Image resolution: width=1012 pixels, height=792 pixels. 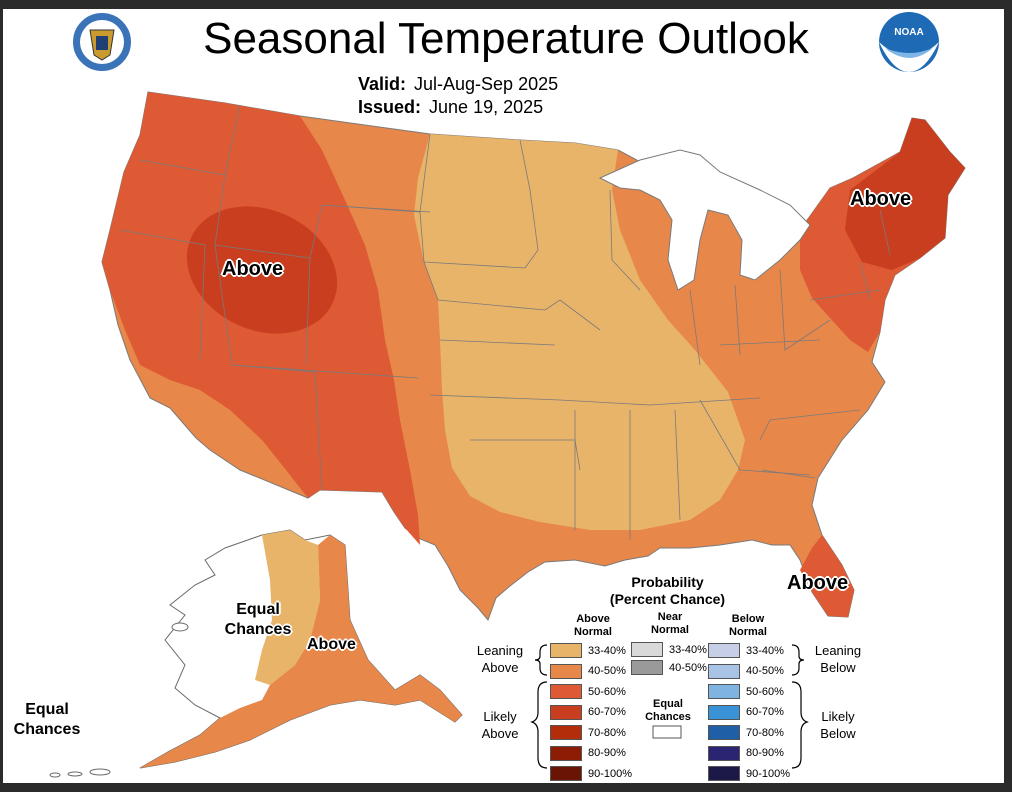 What do you see at coordinates (765, 650) in the screenshot?
I see `legend-below-item-label: 33-40%` at bounding box center [765, 650].